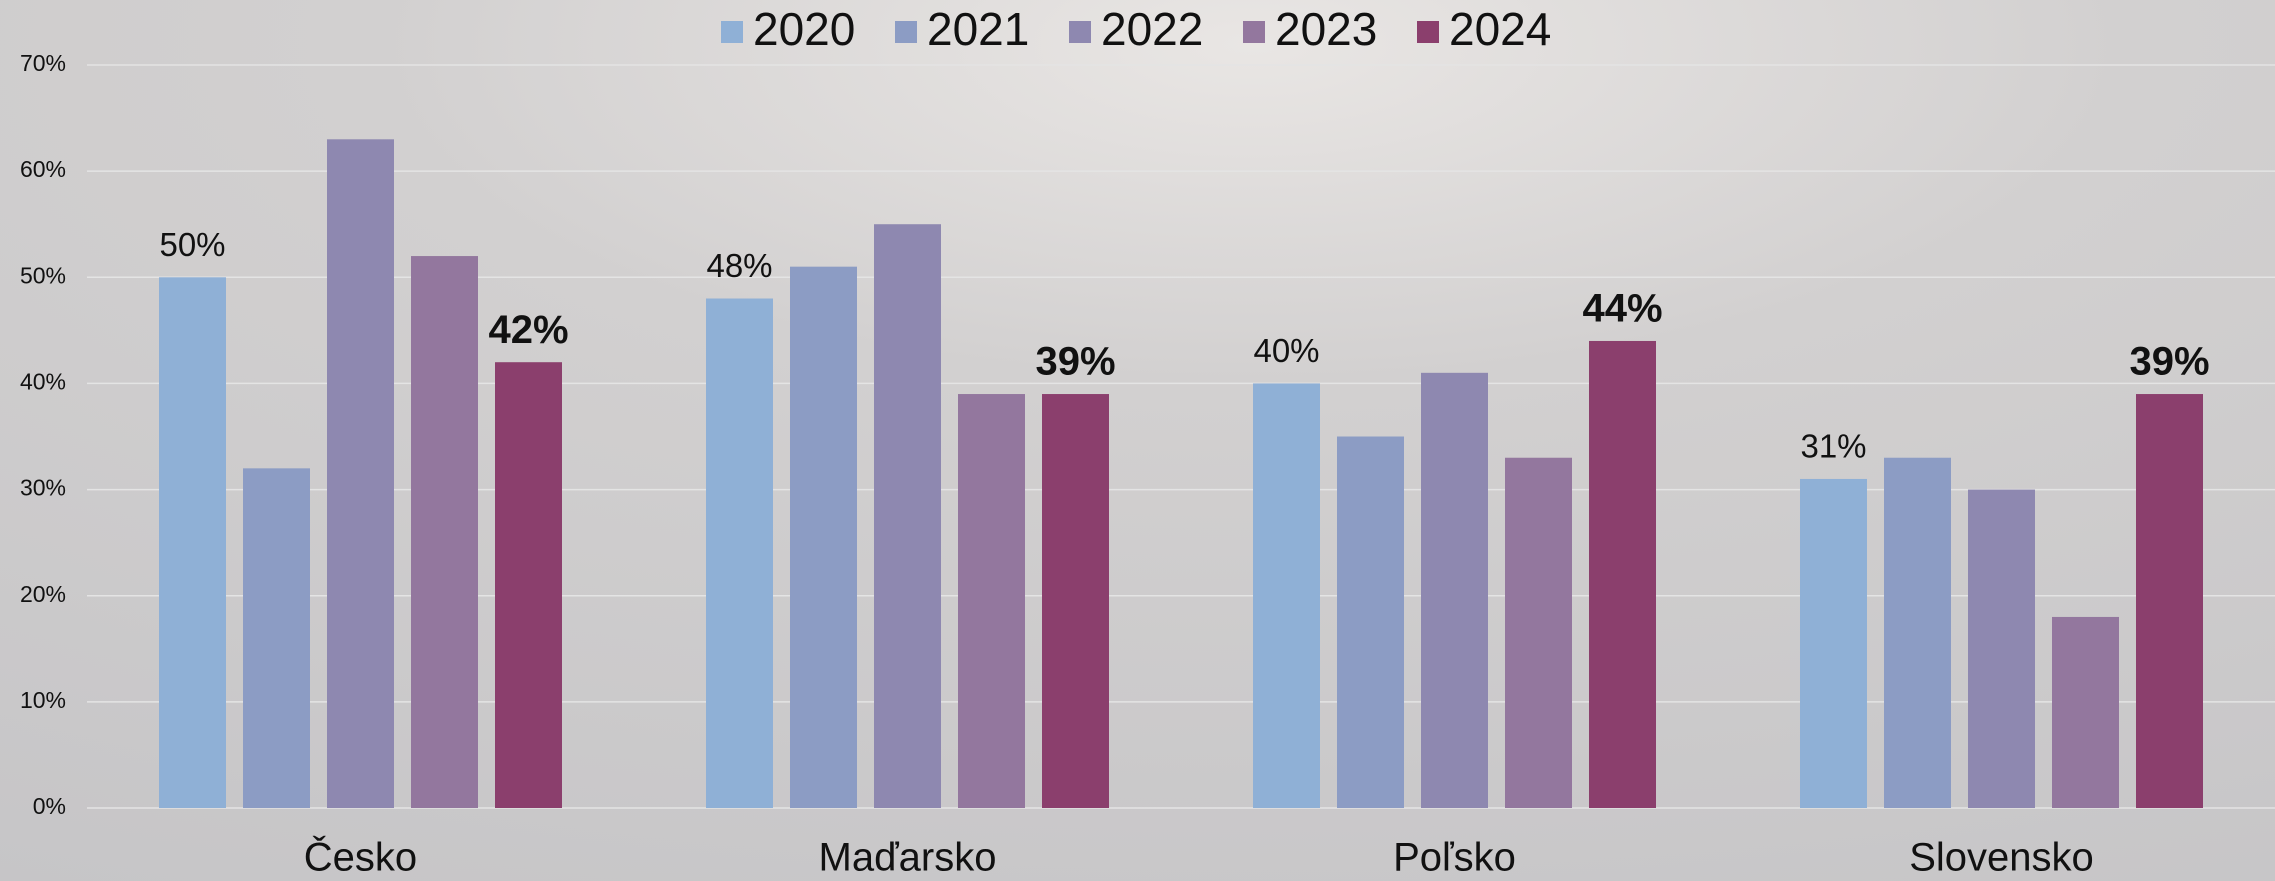 This screenshot has width=2275, height=881. What do you see at coordinates (908, 858) in the screenshot?
I see `x-tick-label: Maďarsko` at bounding box center [908, 858].